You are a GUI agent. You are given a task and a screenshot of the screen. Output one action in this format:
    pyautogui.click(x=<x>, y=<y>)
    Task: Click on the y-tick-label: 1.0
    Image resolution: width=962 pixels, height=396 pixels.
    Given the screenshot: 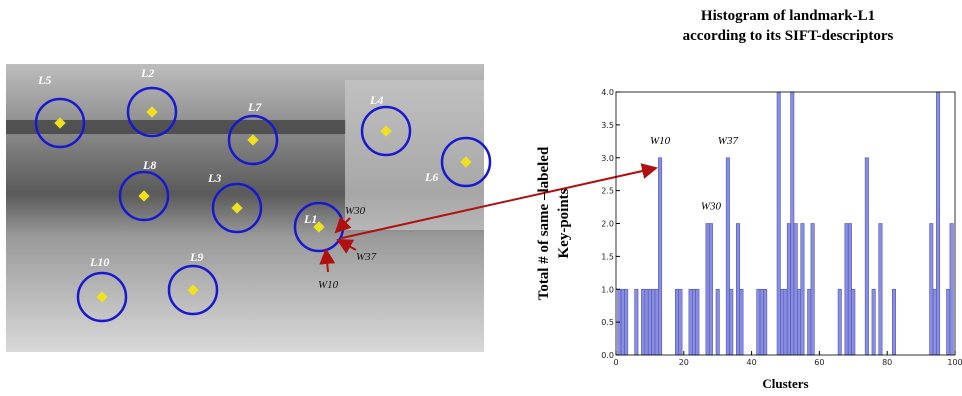 What is the action you would take?
    pyautogui.click(x=607, y=289)
    